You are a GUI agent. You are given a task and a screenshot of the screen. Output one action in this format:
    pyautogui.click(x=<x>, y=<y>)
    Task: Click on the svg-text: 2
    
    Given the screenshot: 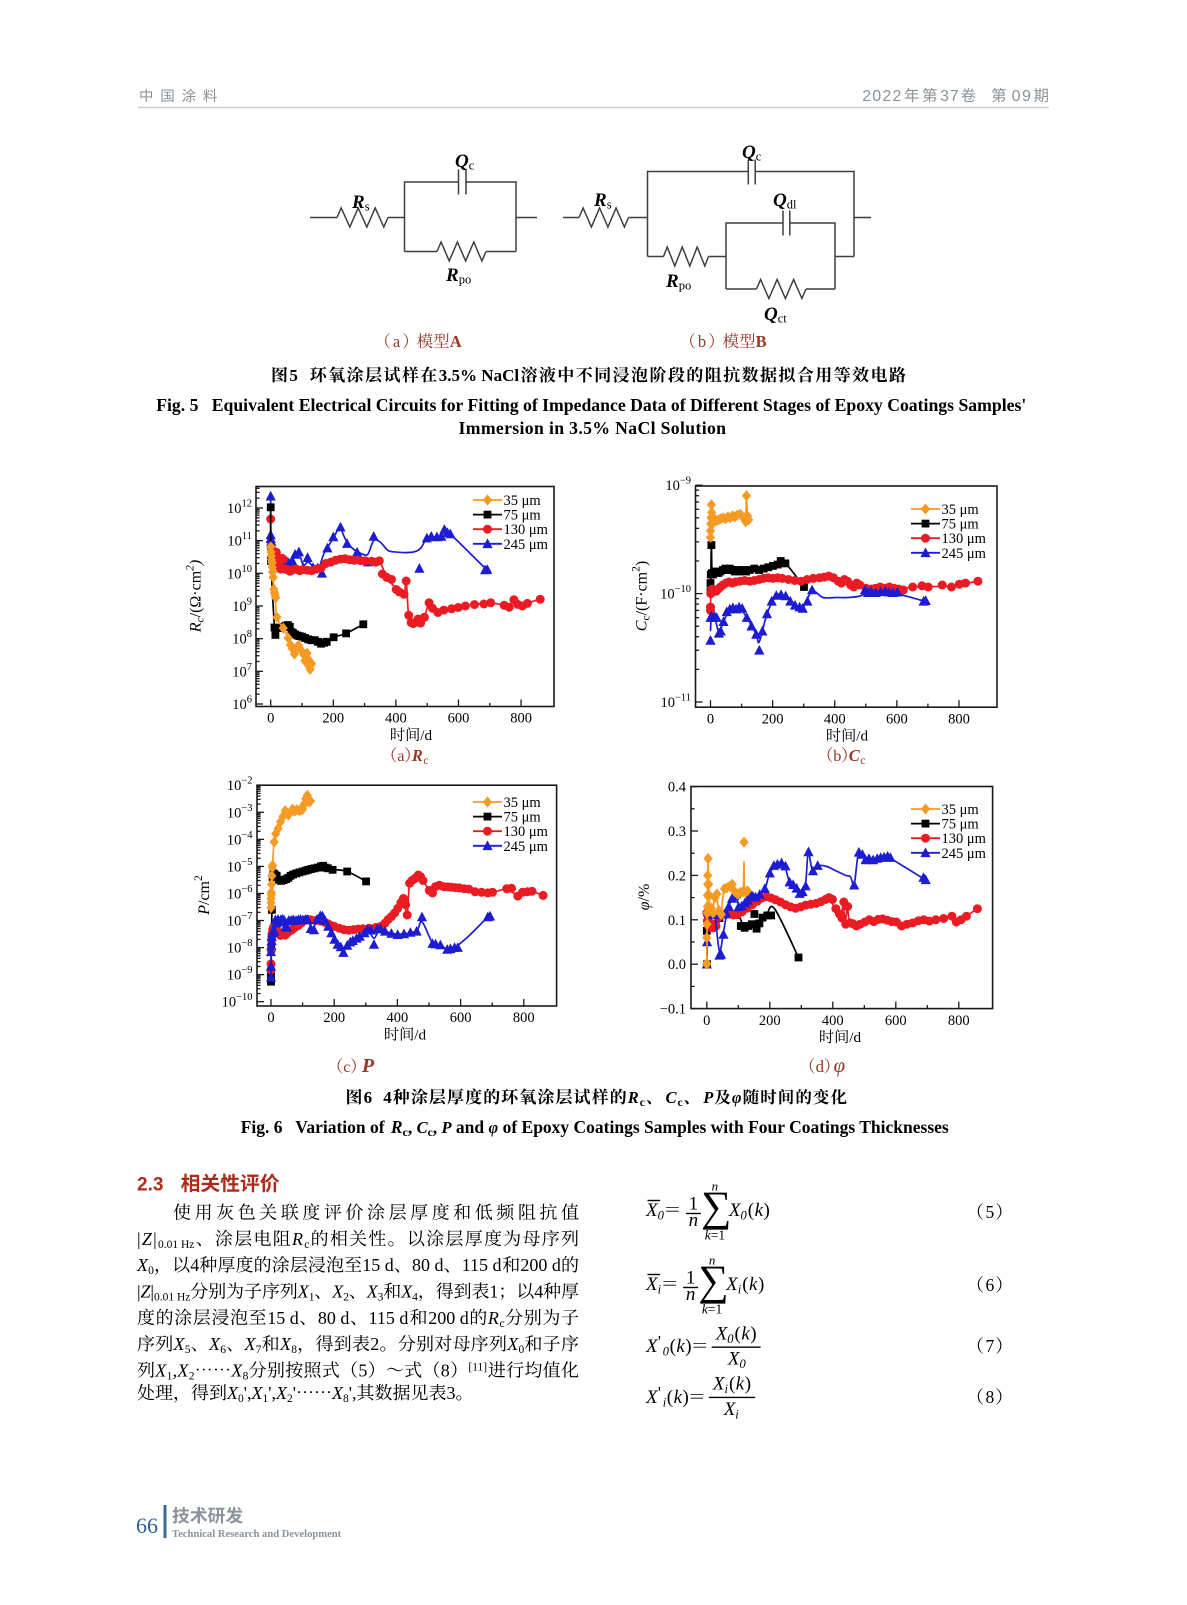 What is the action you would take?
    pyautogui.click(x=290, y=1399)
    